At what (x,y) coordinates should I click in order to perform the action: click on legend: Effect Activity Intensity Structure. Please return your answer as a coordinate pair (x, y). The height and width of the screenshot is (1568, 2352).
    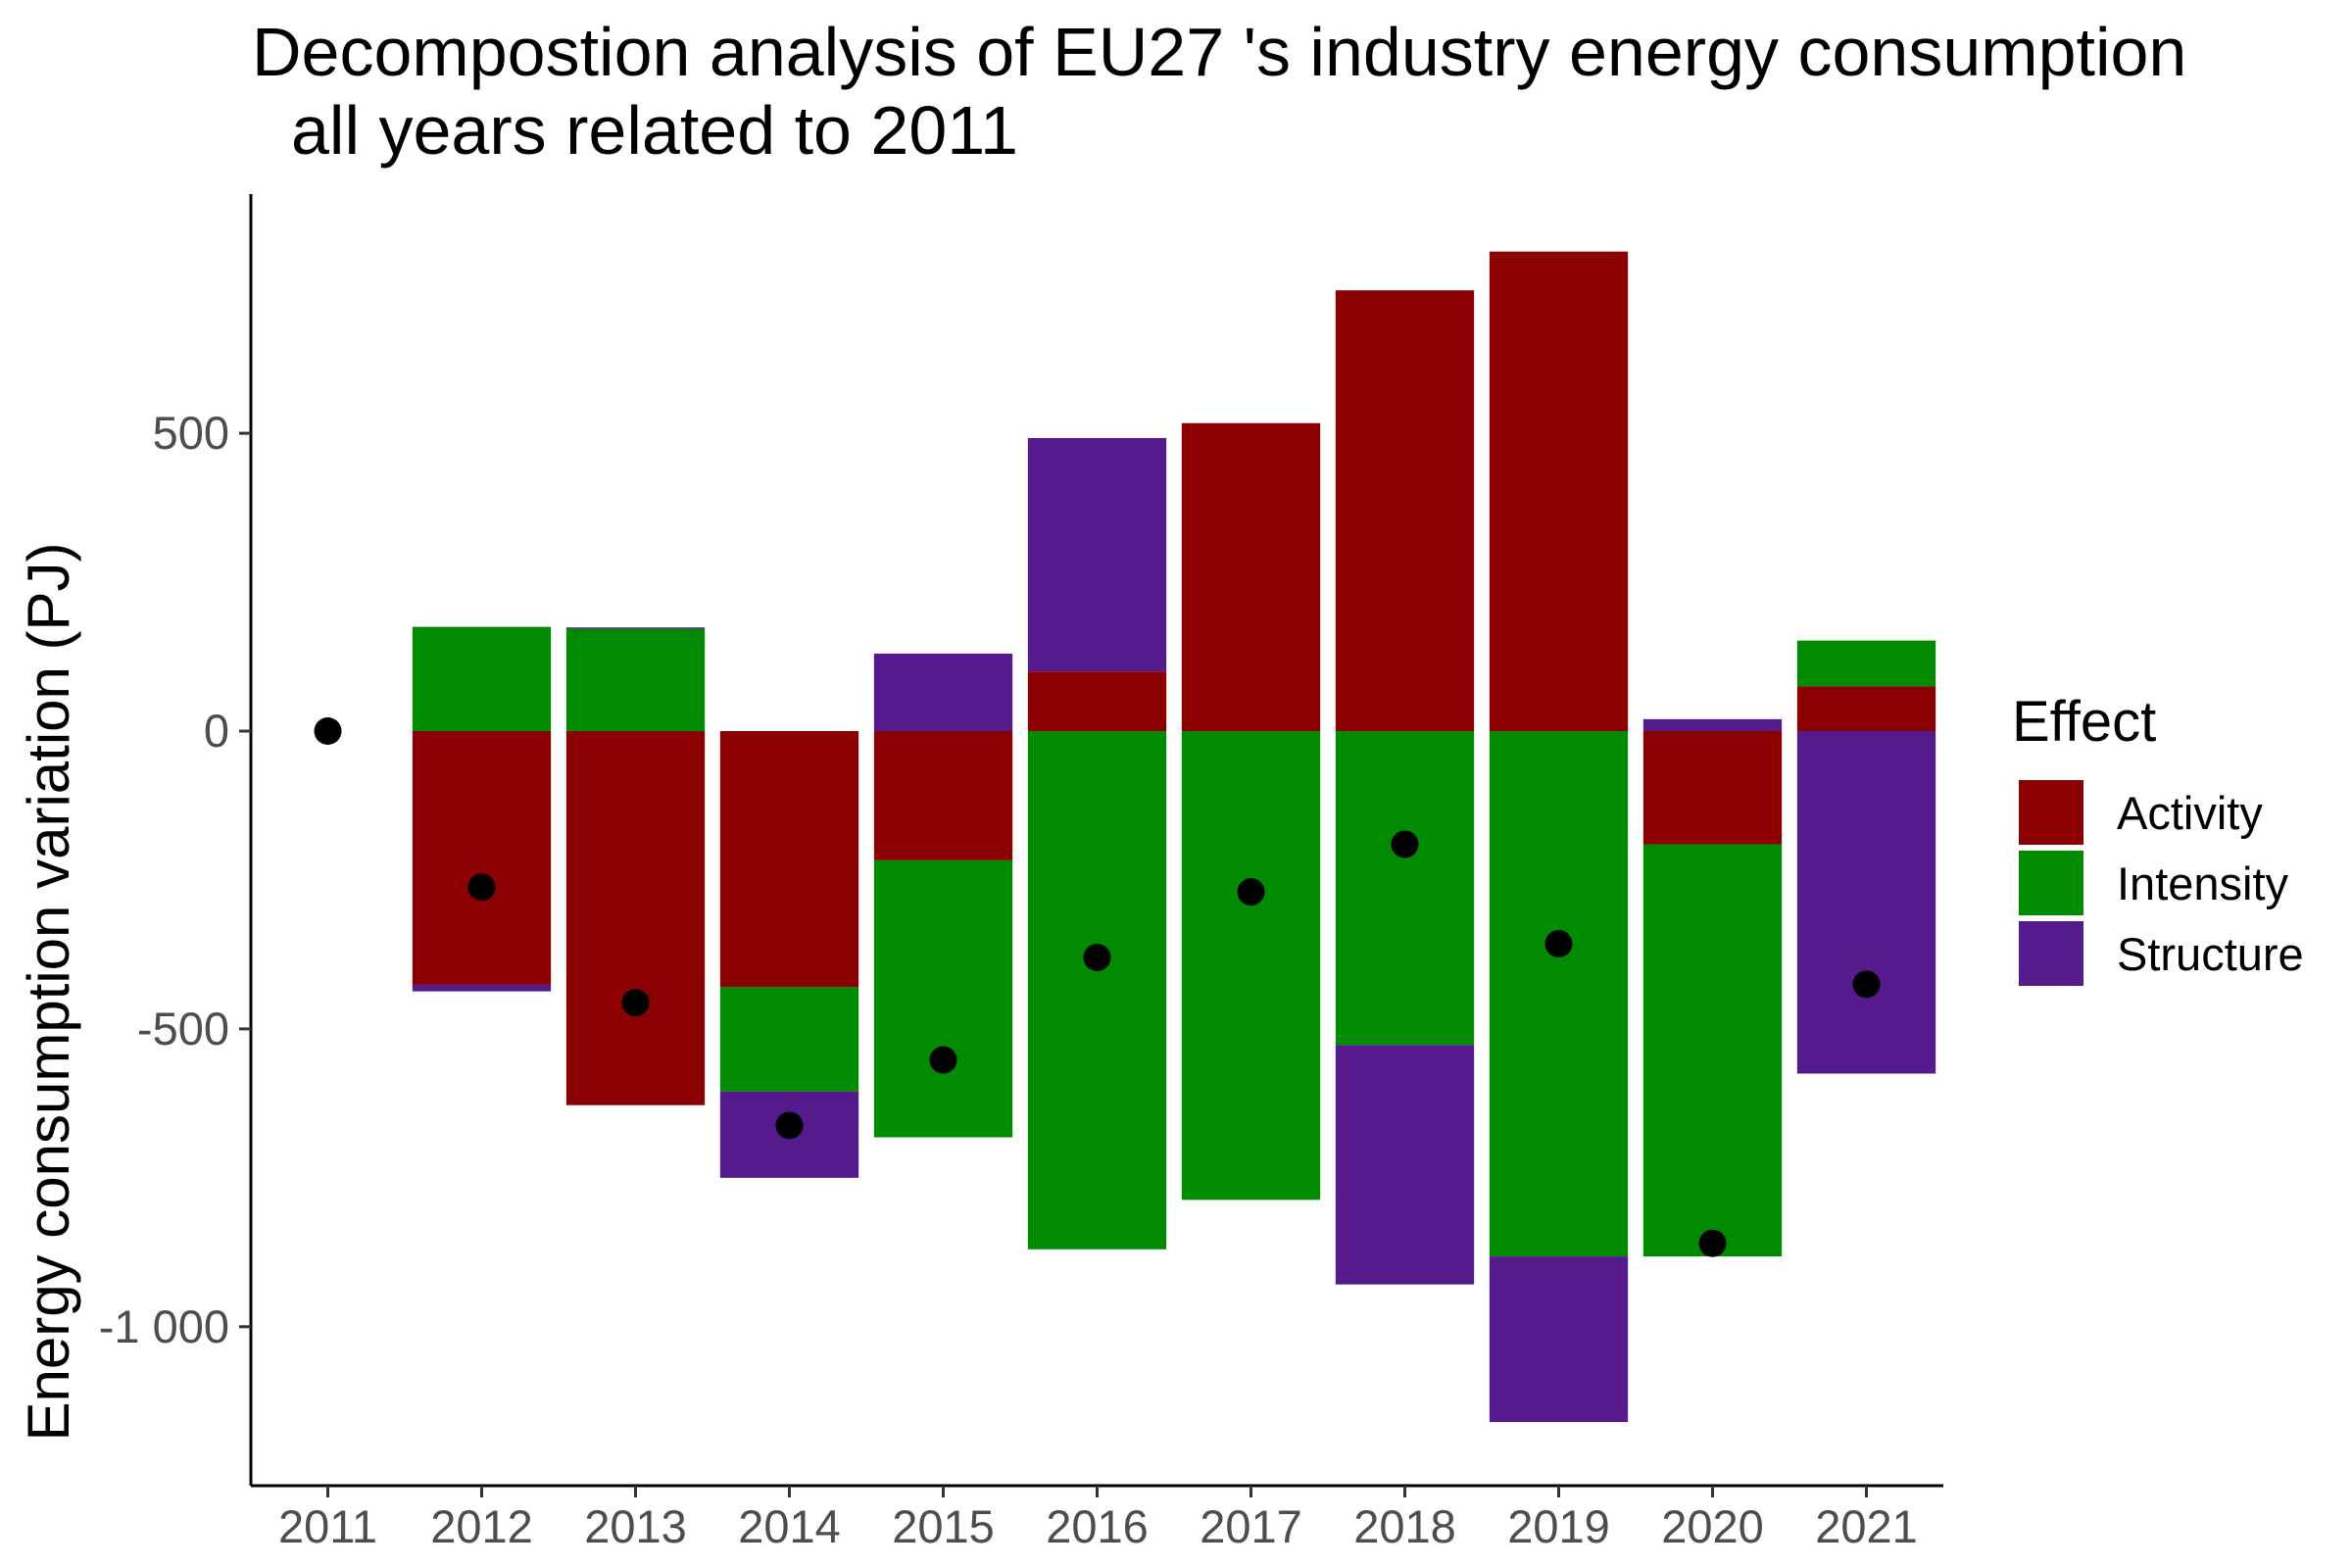
    Looking at the image, I should click on (2158, 838).